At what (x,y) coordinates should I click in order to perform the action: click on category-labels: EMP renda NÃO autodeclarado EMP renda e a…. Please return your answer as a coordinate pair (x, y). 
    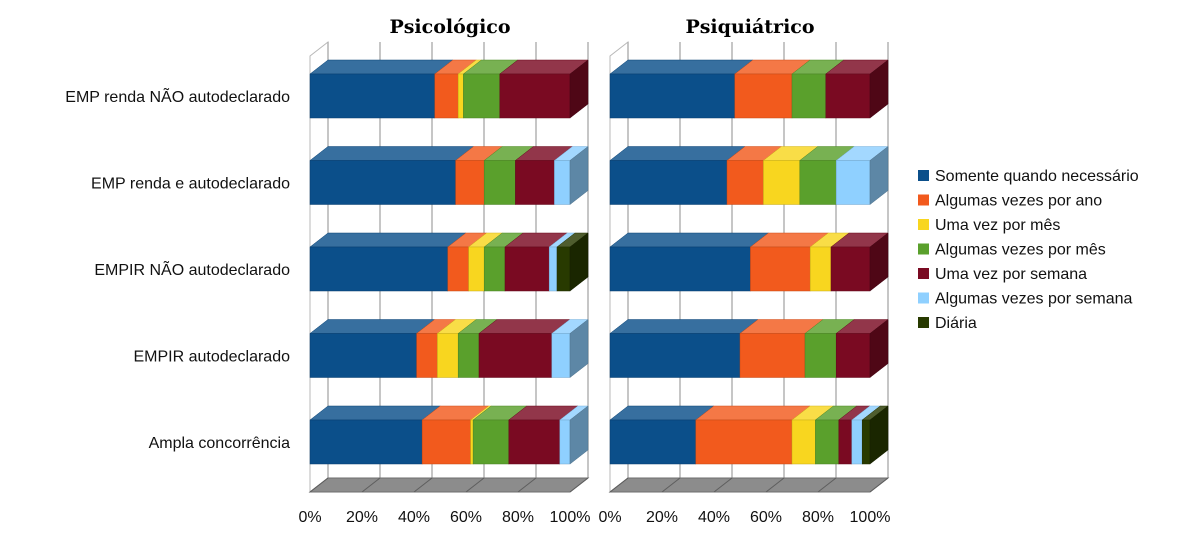
    Looking at the image, I should click on (177, 269).